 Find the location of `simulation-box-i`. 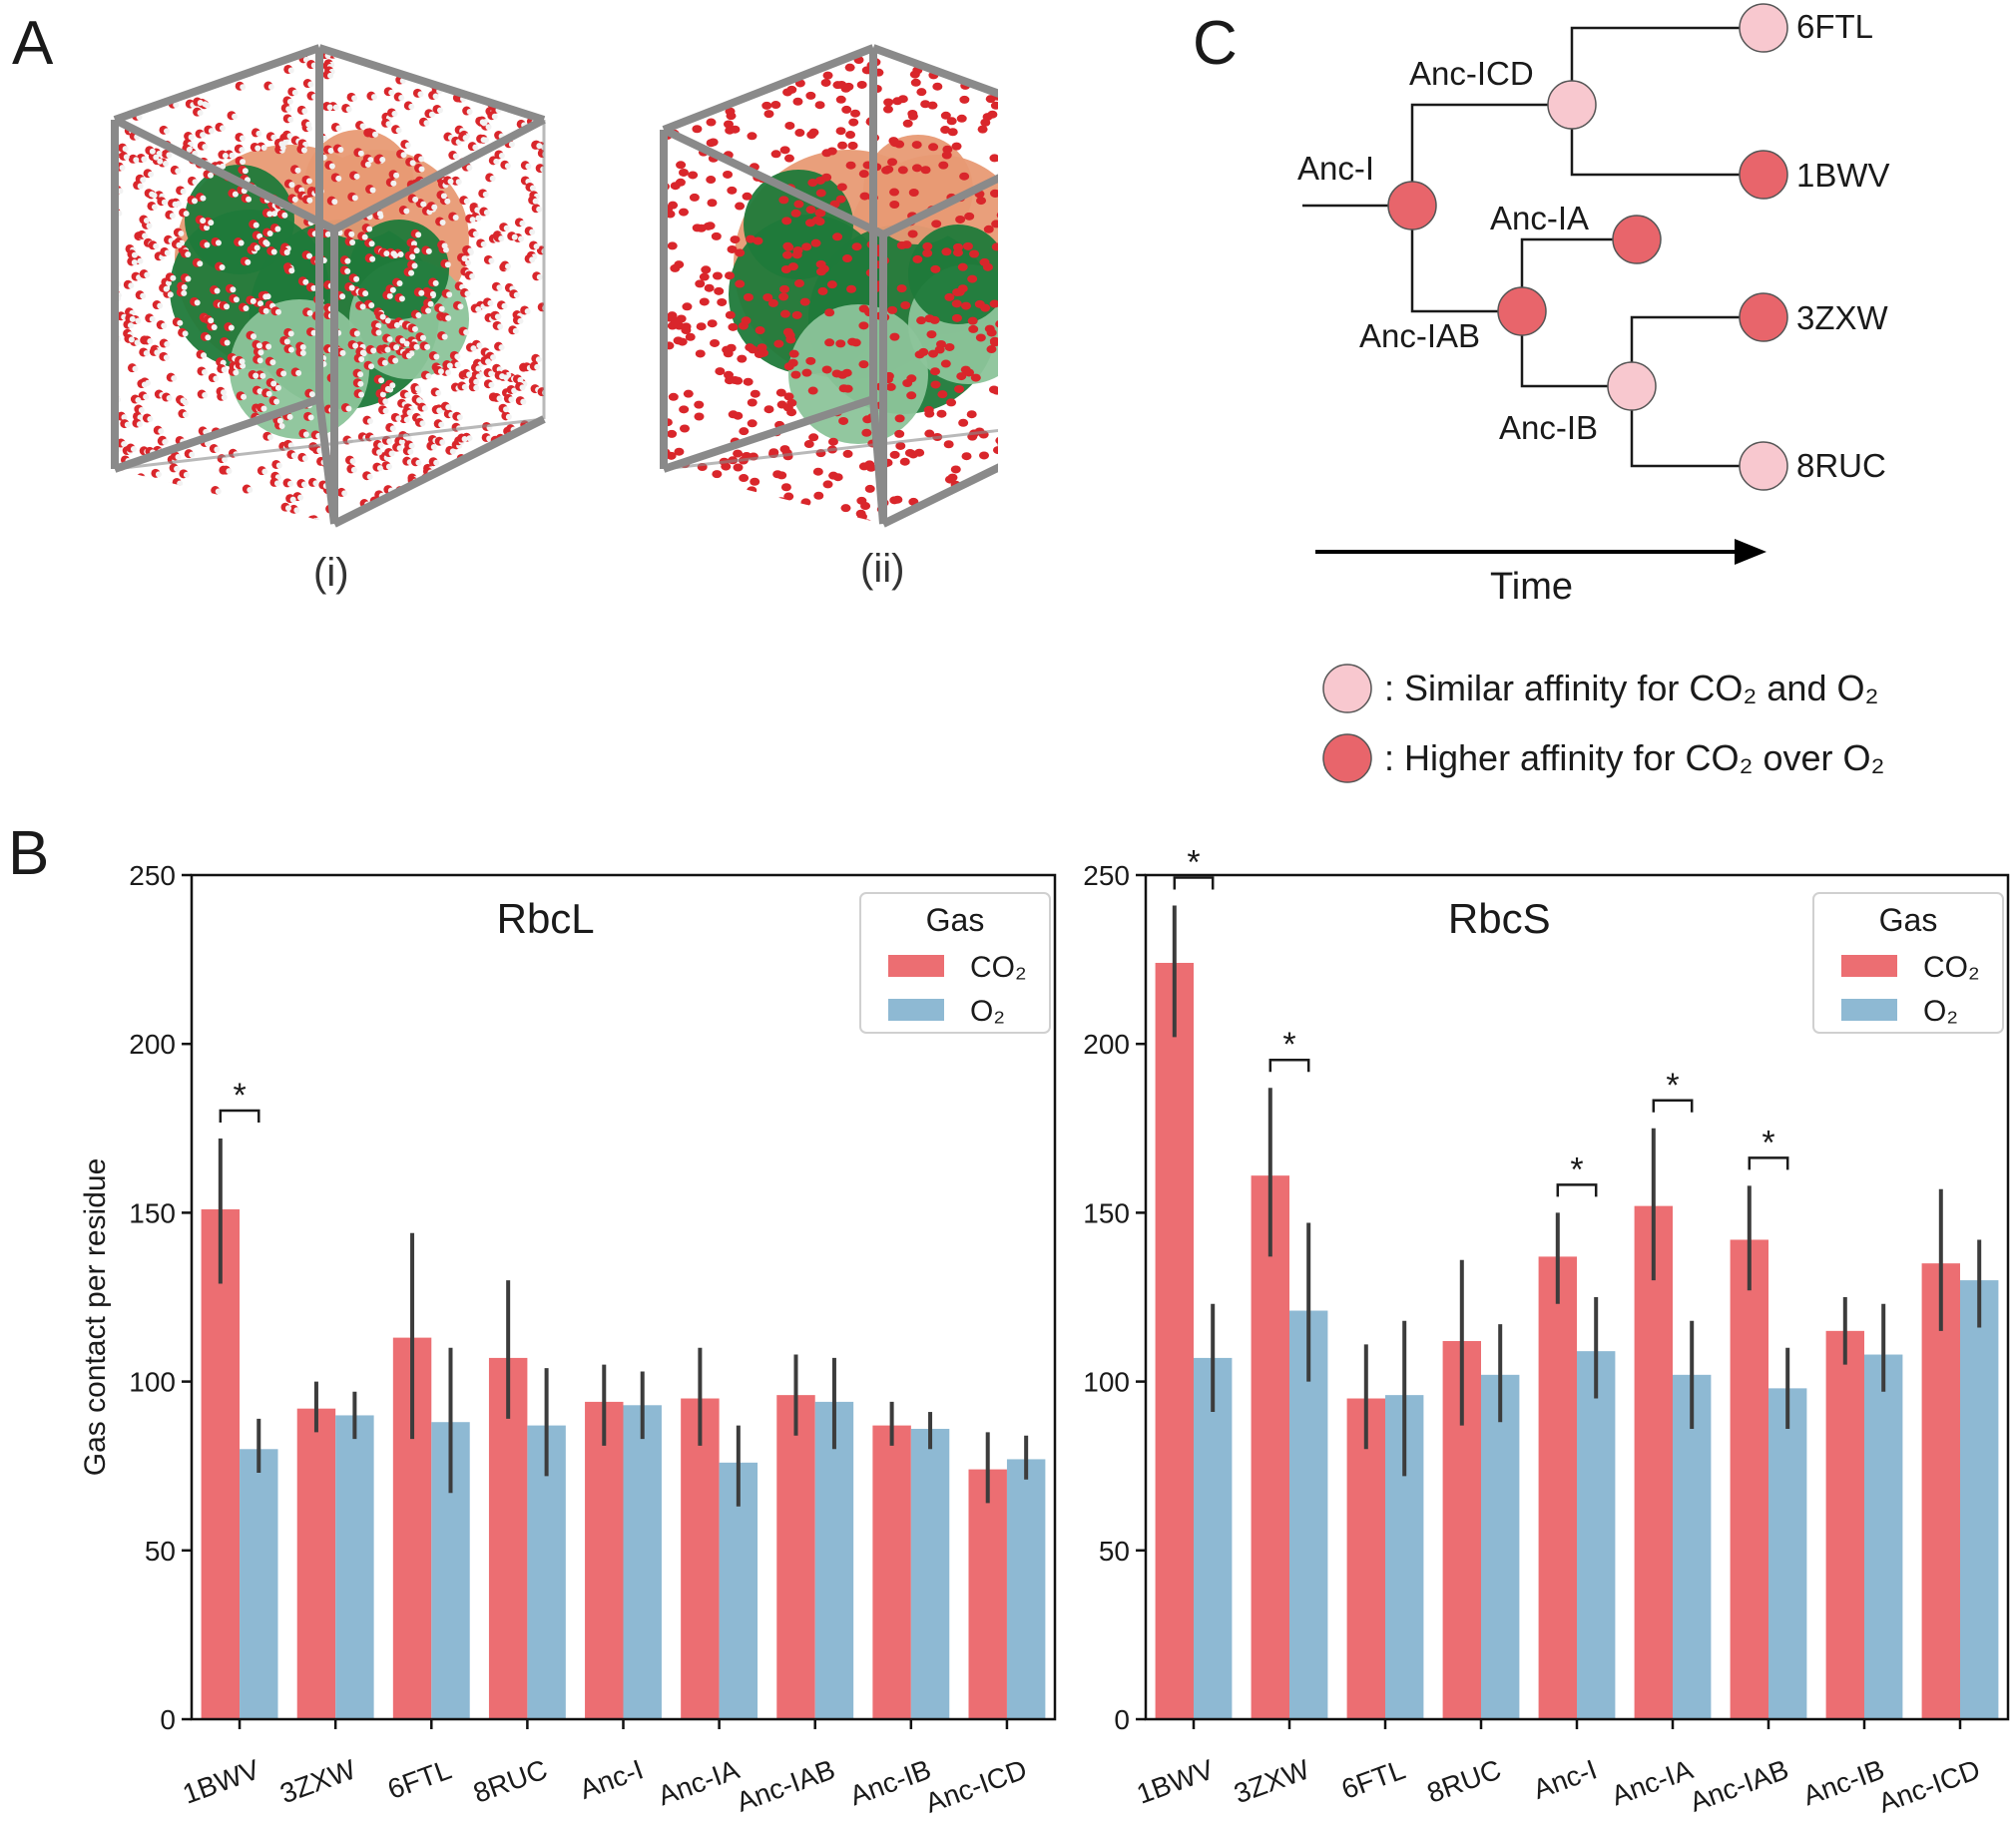

simulation-box-i is located at coordinates (328, 286).